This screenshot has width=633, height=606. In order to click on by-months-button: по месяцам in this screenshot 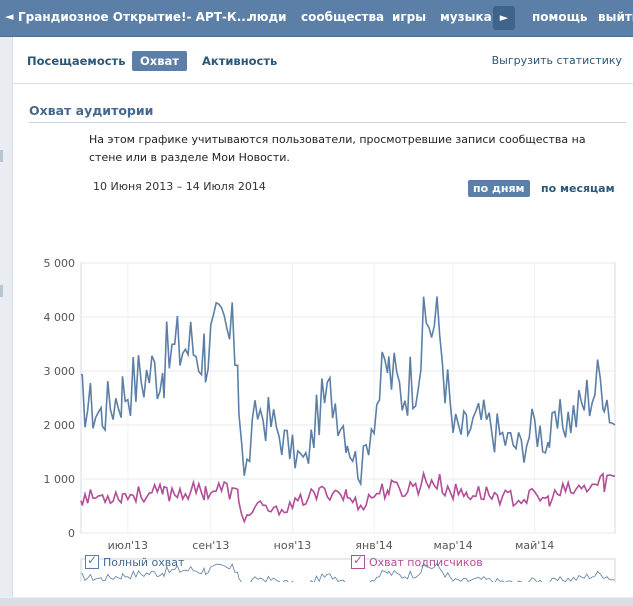, I will do `click(578, 188)`.